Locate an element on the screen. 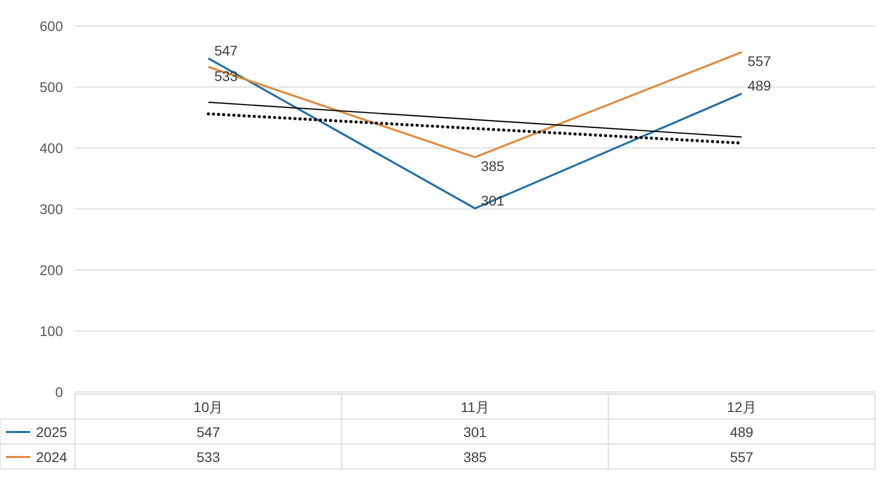 Image resolution: width=881 pixels, height=480 pixels. data-label: 489 is located at coordinates (742, 432).